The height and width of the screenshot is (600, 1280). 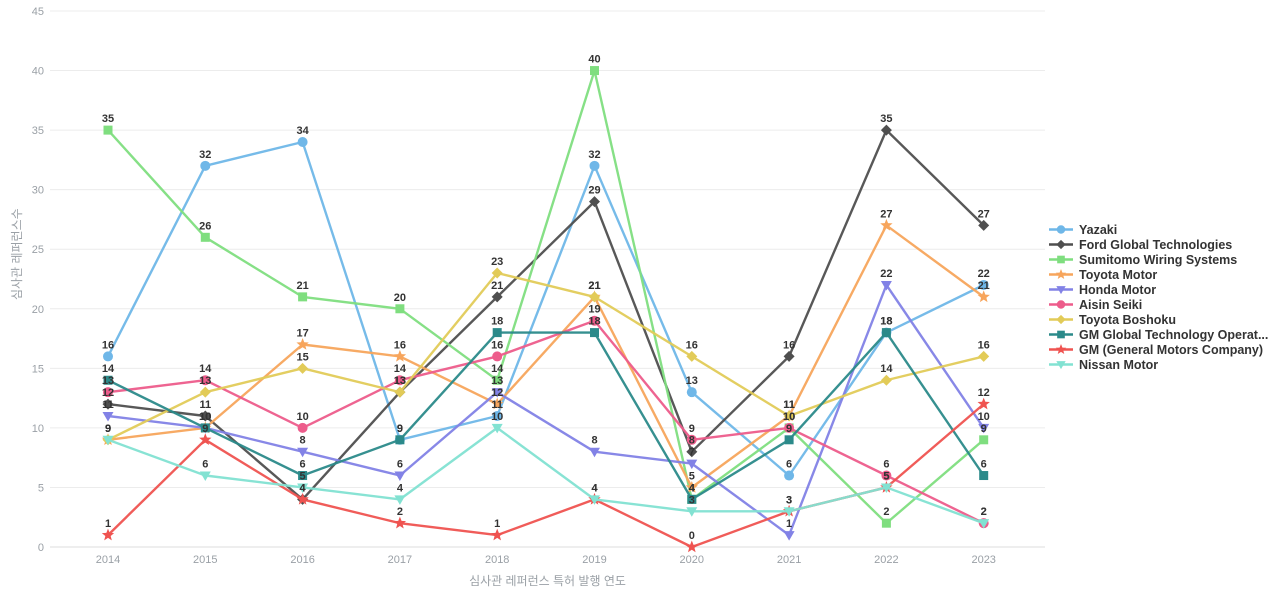 I want to click on point-toyota-boshoku-2022, so click(x=886, y=380).